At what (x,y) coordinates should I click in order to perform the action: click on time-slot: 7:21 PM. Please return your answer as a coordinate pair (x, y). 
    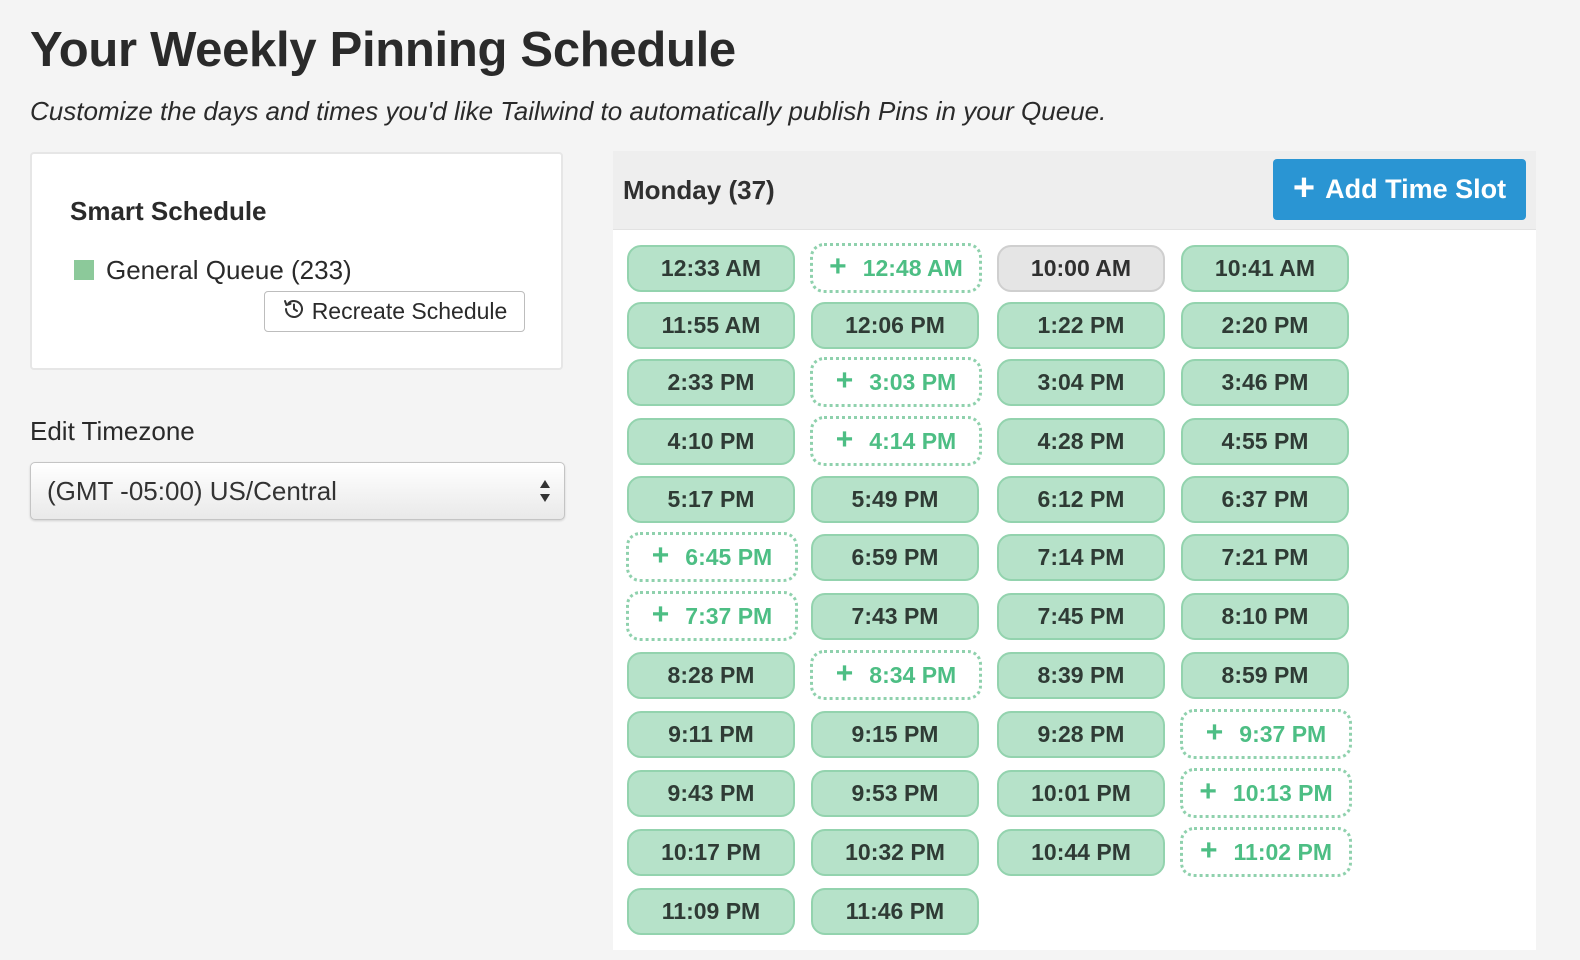
    Looking at the image, I should click on (1265, 557).